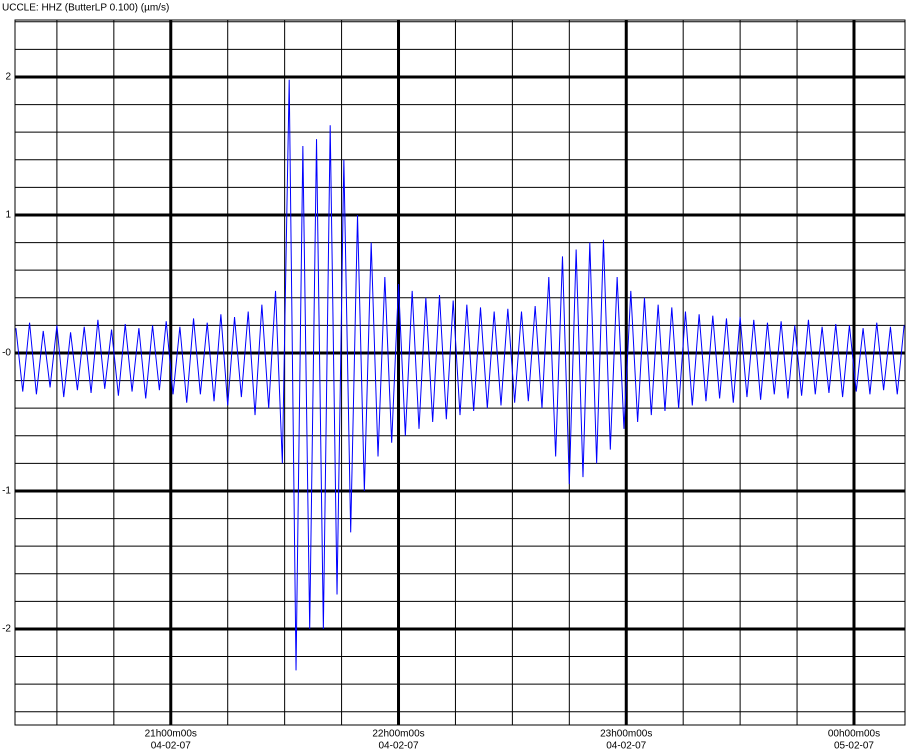 Image resolution: width=906 pixels, height=754 pixels. Describe the element at coordinates (8, 215) in the screenshot. I see `y-tick-label: 1` at that location.